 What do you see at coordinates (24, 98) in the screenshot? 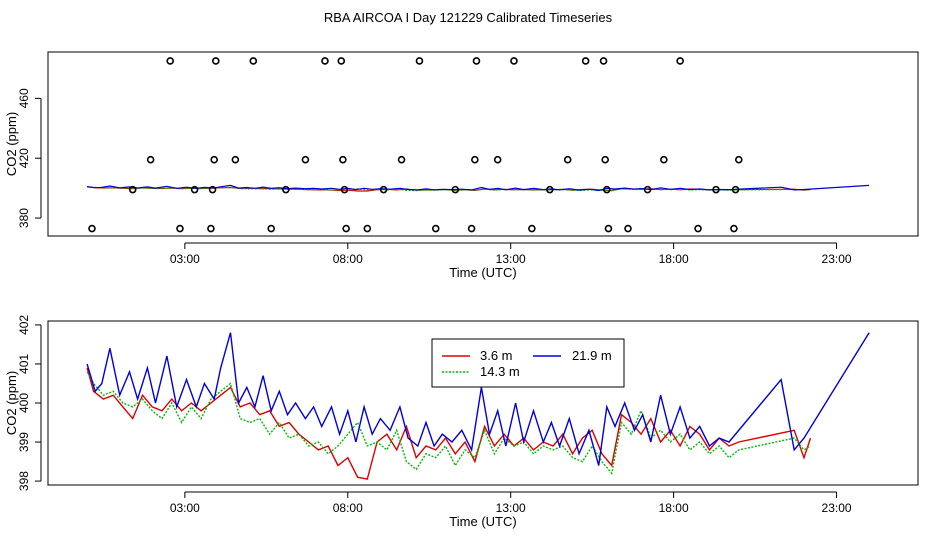
I see `y-tick-label: 460` at bounding box center [24, 98].